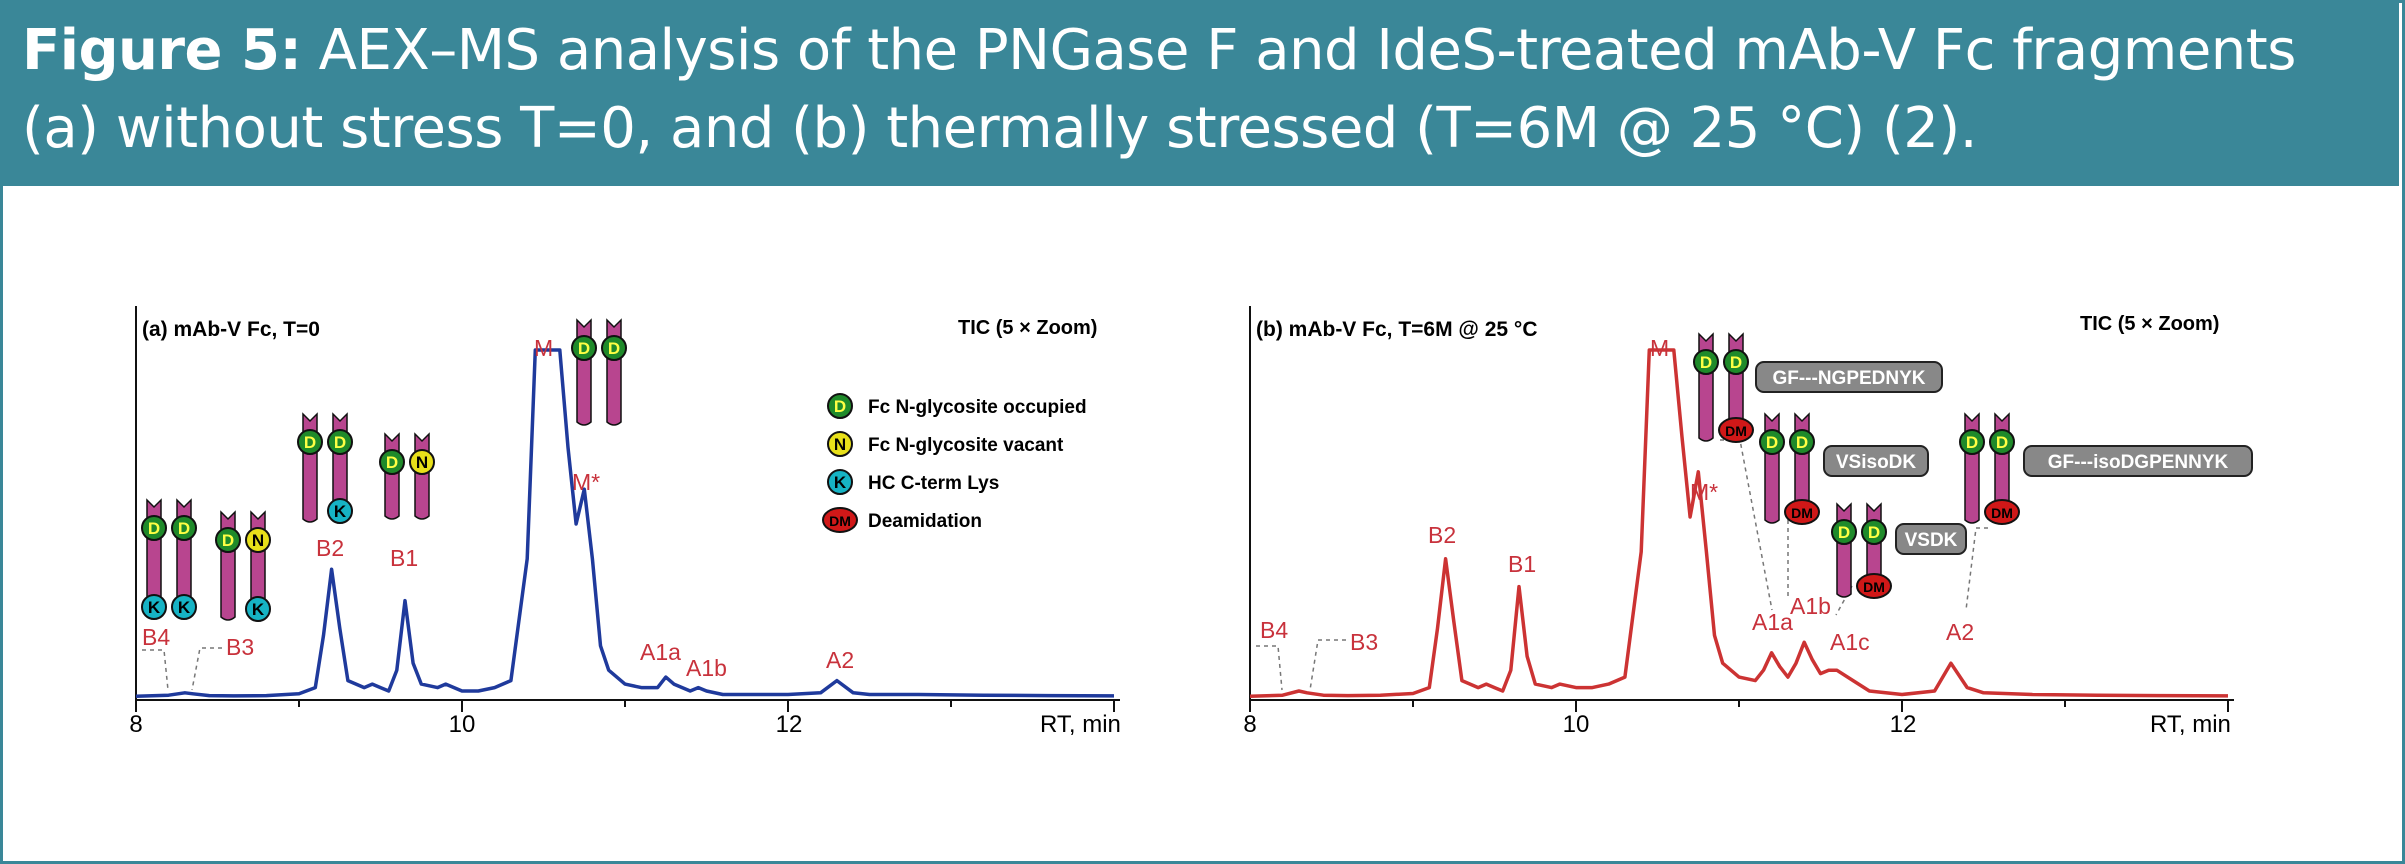  What do you see at coordinates (462, 724) in the screenshot?
I see `panel-a-xtick-10: 10` at bounding box center [462, 724].